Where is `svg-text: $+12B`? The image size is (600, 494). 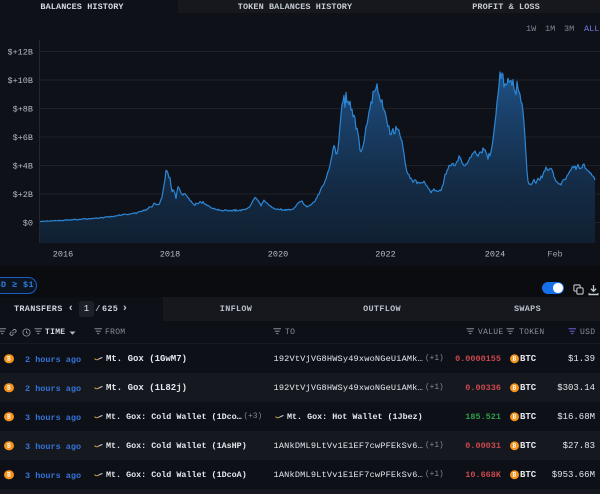 svg-text: $+12B is located at coordinates (20, 53).